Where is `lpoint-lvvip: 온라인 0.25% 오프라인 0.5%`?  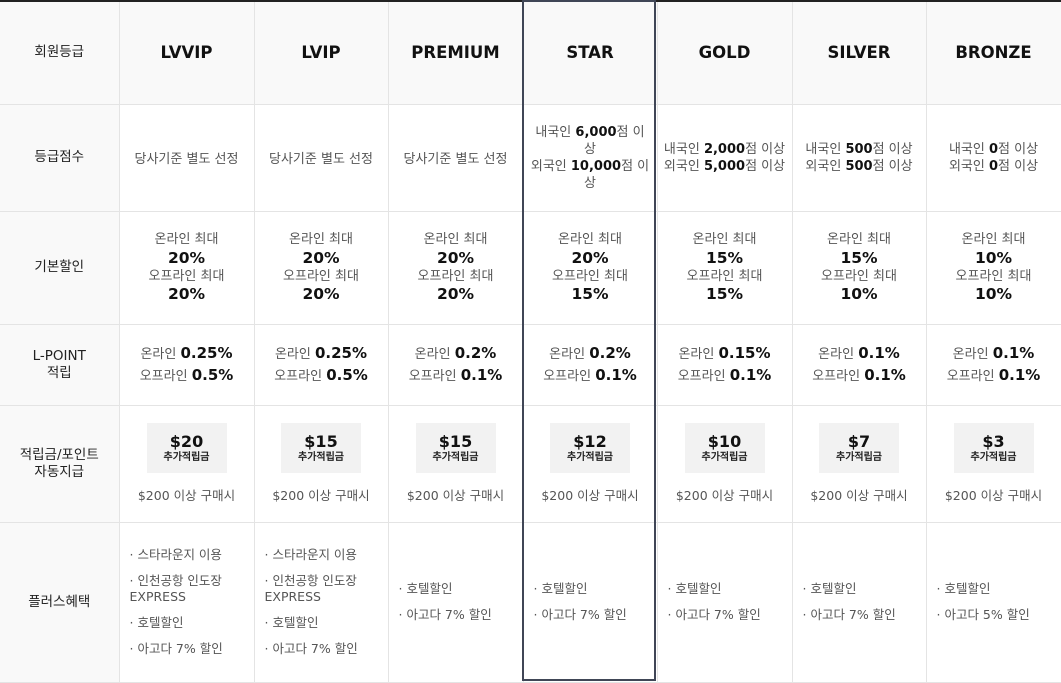
lpoint-lvvip: 온라인 0.25% 오프라인 0.5% is located at coordinates (187, 365).